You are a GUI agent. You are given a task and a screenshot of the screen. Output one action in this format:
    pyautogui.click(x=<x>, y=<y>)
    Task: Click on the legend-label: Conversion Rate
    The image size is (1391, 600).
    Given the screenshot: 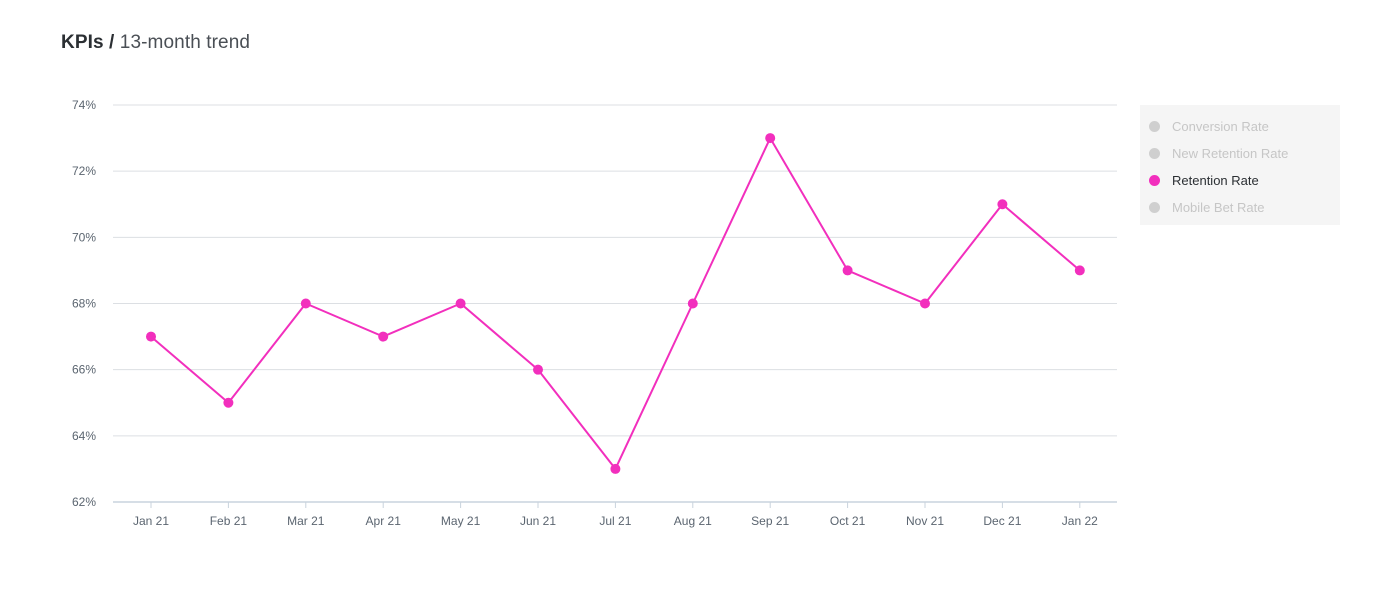 What is the action you would take?
    pyautogui.click(x=1220, y=126)
    